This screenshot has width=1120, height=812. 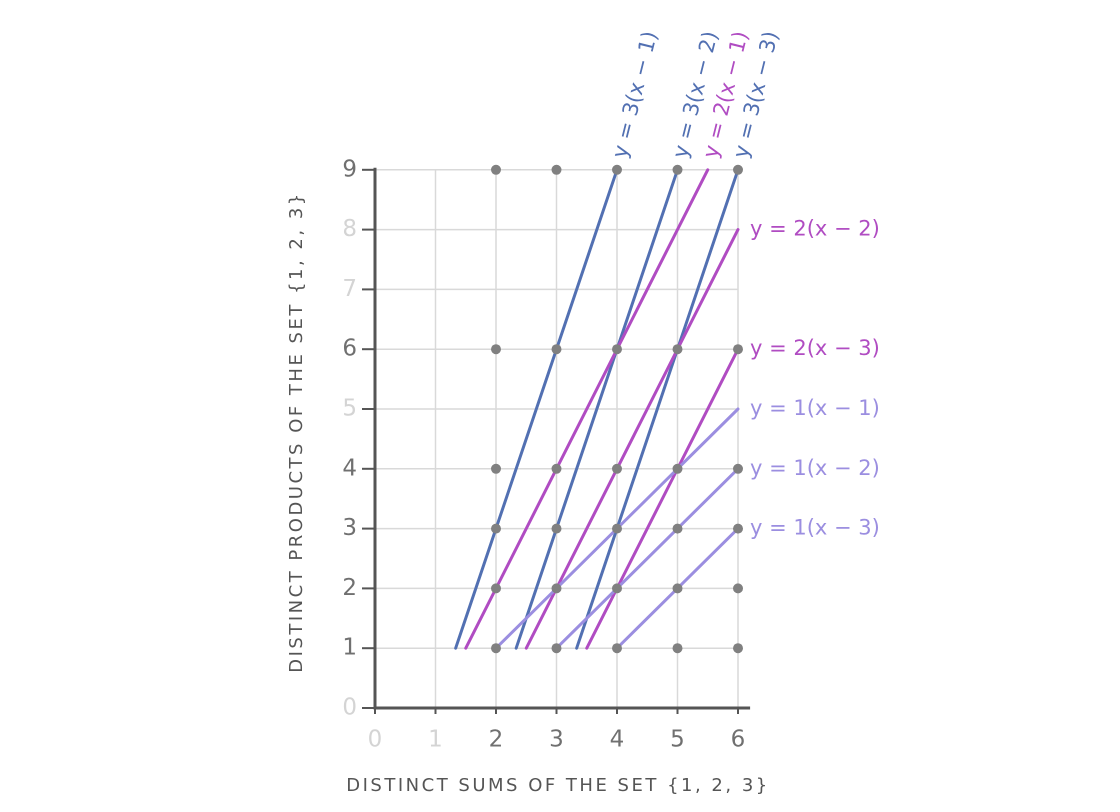 I want to click on line-label: y = 1(x − 1), so click(x=815, y=408).